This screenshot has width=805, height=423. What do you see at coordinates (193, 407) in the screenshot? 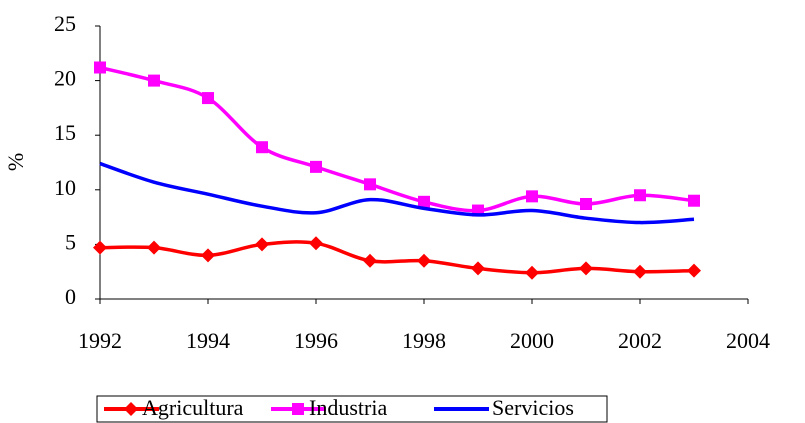
I see `legend-label: Agricultura` at bounding box center [193, 407].